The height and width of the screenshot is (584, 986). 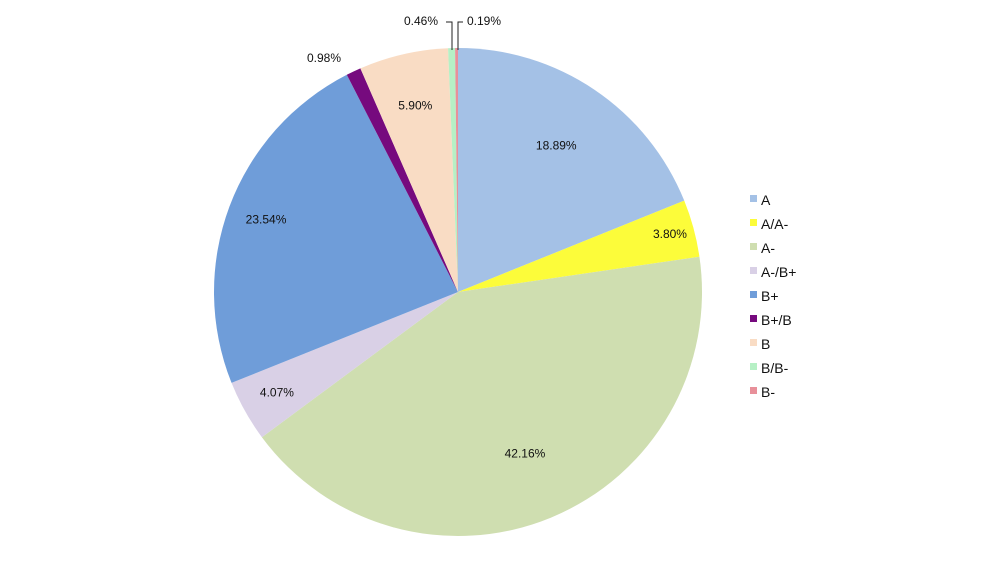 I want to click on slice-data-label: 4.07%, so click(x=277, y=392).